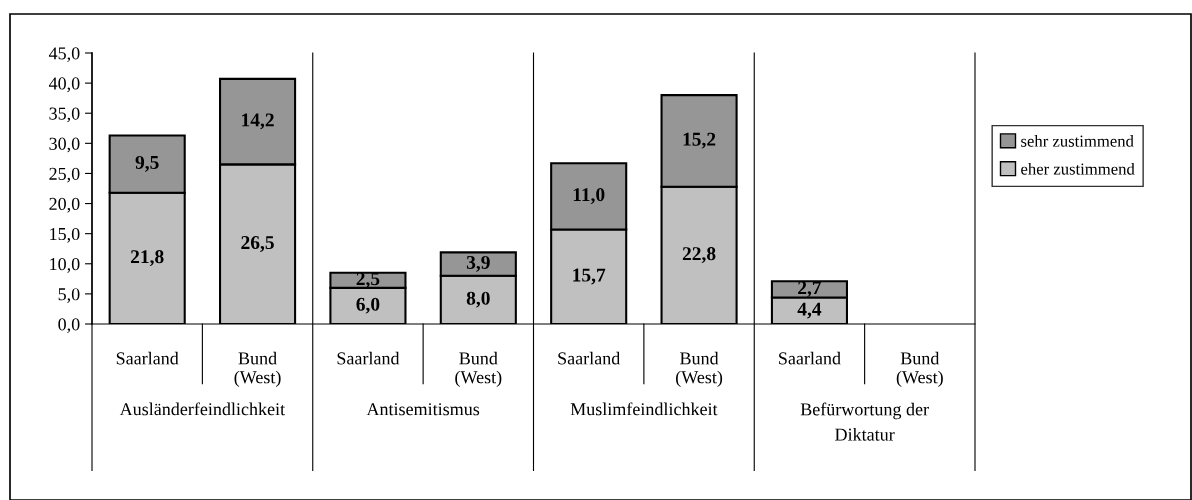 This screenshot has height=500, width=1192. What do you see at coordinates (257, 244) in the screenshot?
I see `data-label: 26,5` at bounding box center [257, 244].